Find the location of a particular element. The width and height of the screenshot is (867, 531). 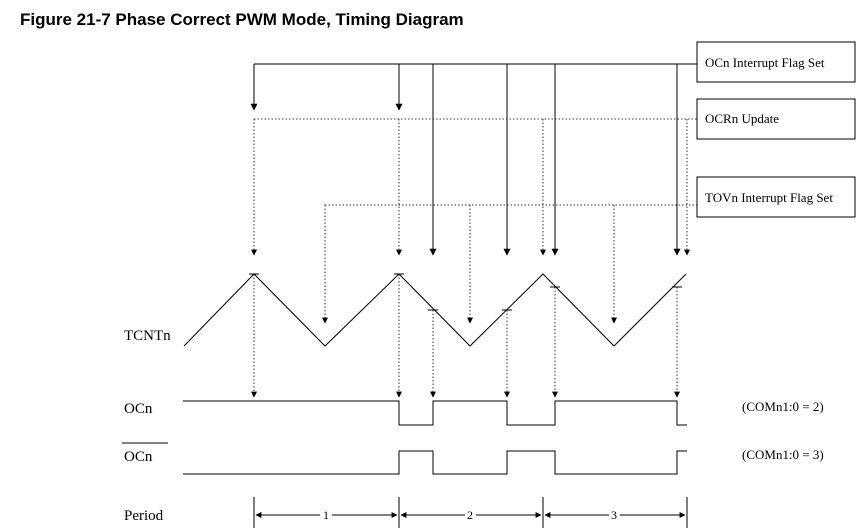

period-number-1: 1 is located at coordinates (326, 515).